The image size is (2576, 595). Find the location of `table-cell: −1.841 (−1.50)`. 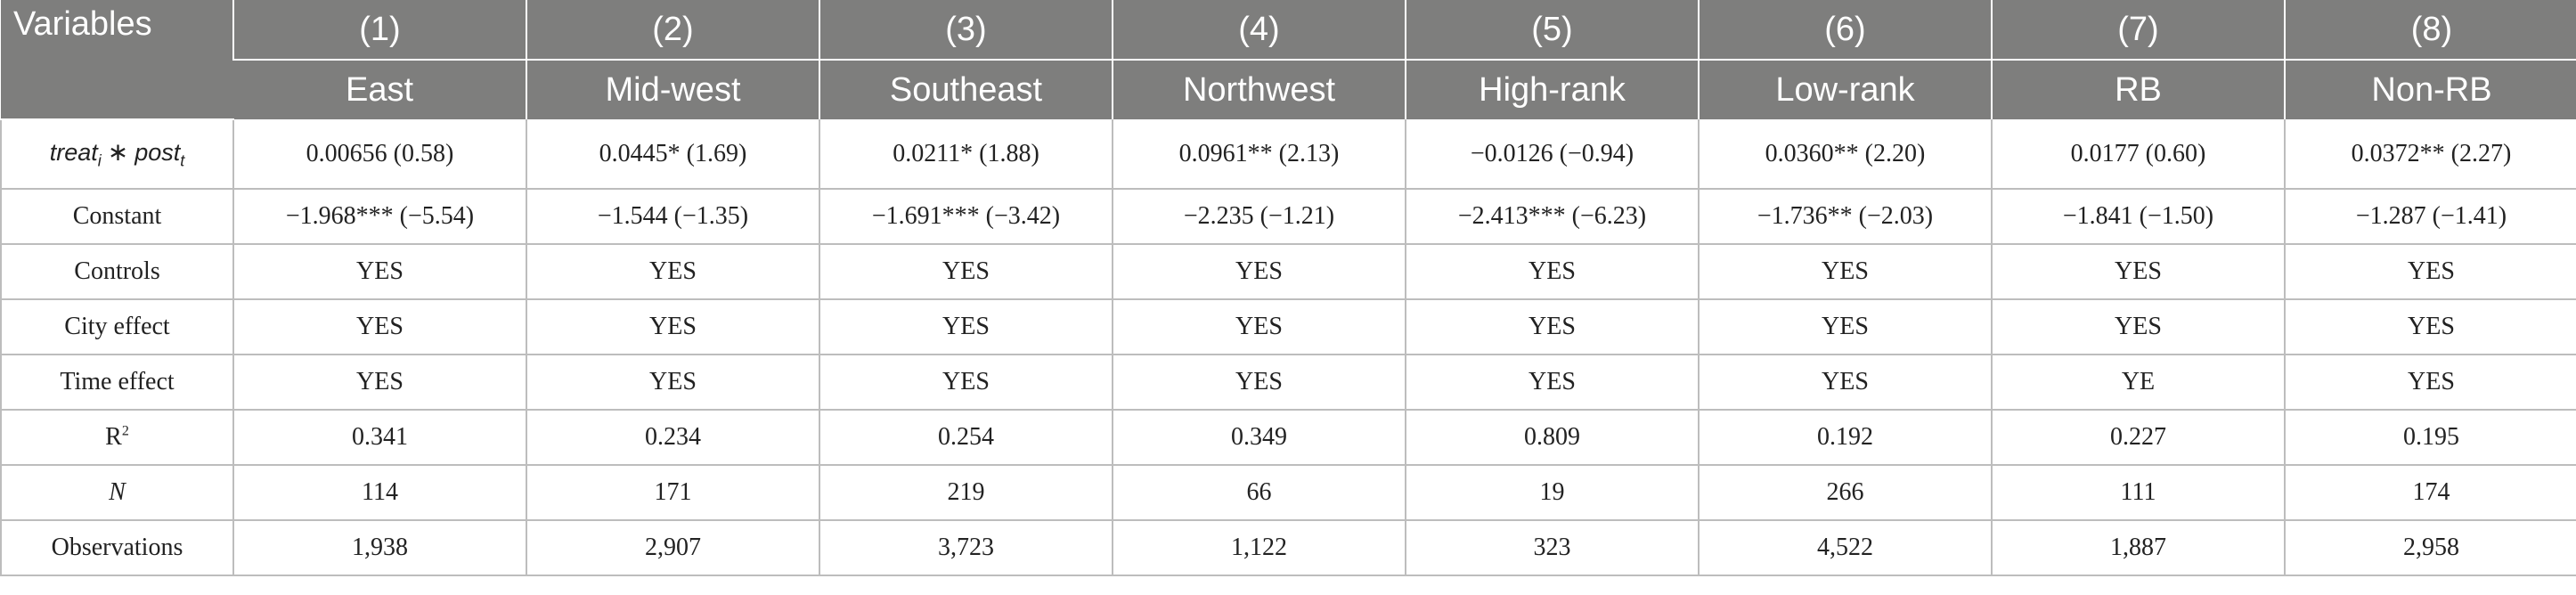

table-cell: −1.841 (−1.50) is located at coordinates (2138, 217).